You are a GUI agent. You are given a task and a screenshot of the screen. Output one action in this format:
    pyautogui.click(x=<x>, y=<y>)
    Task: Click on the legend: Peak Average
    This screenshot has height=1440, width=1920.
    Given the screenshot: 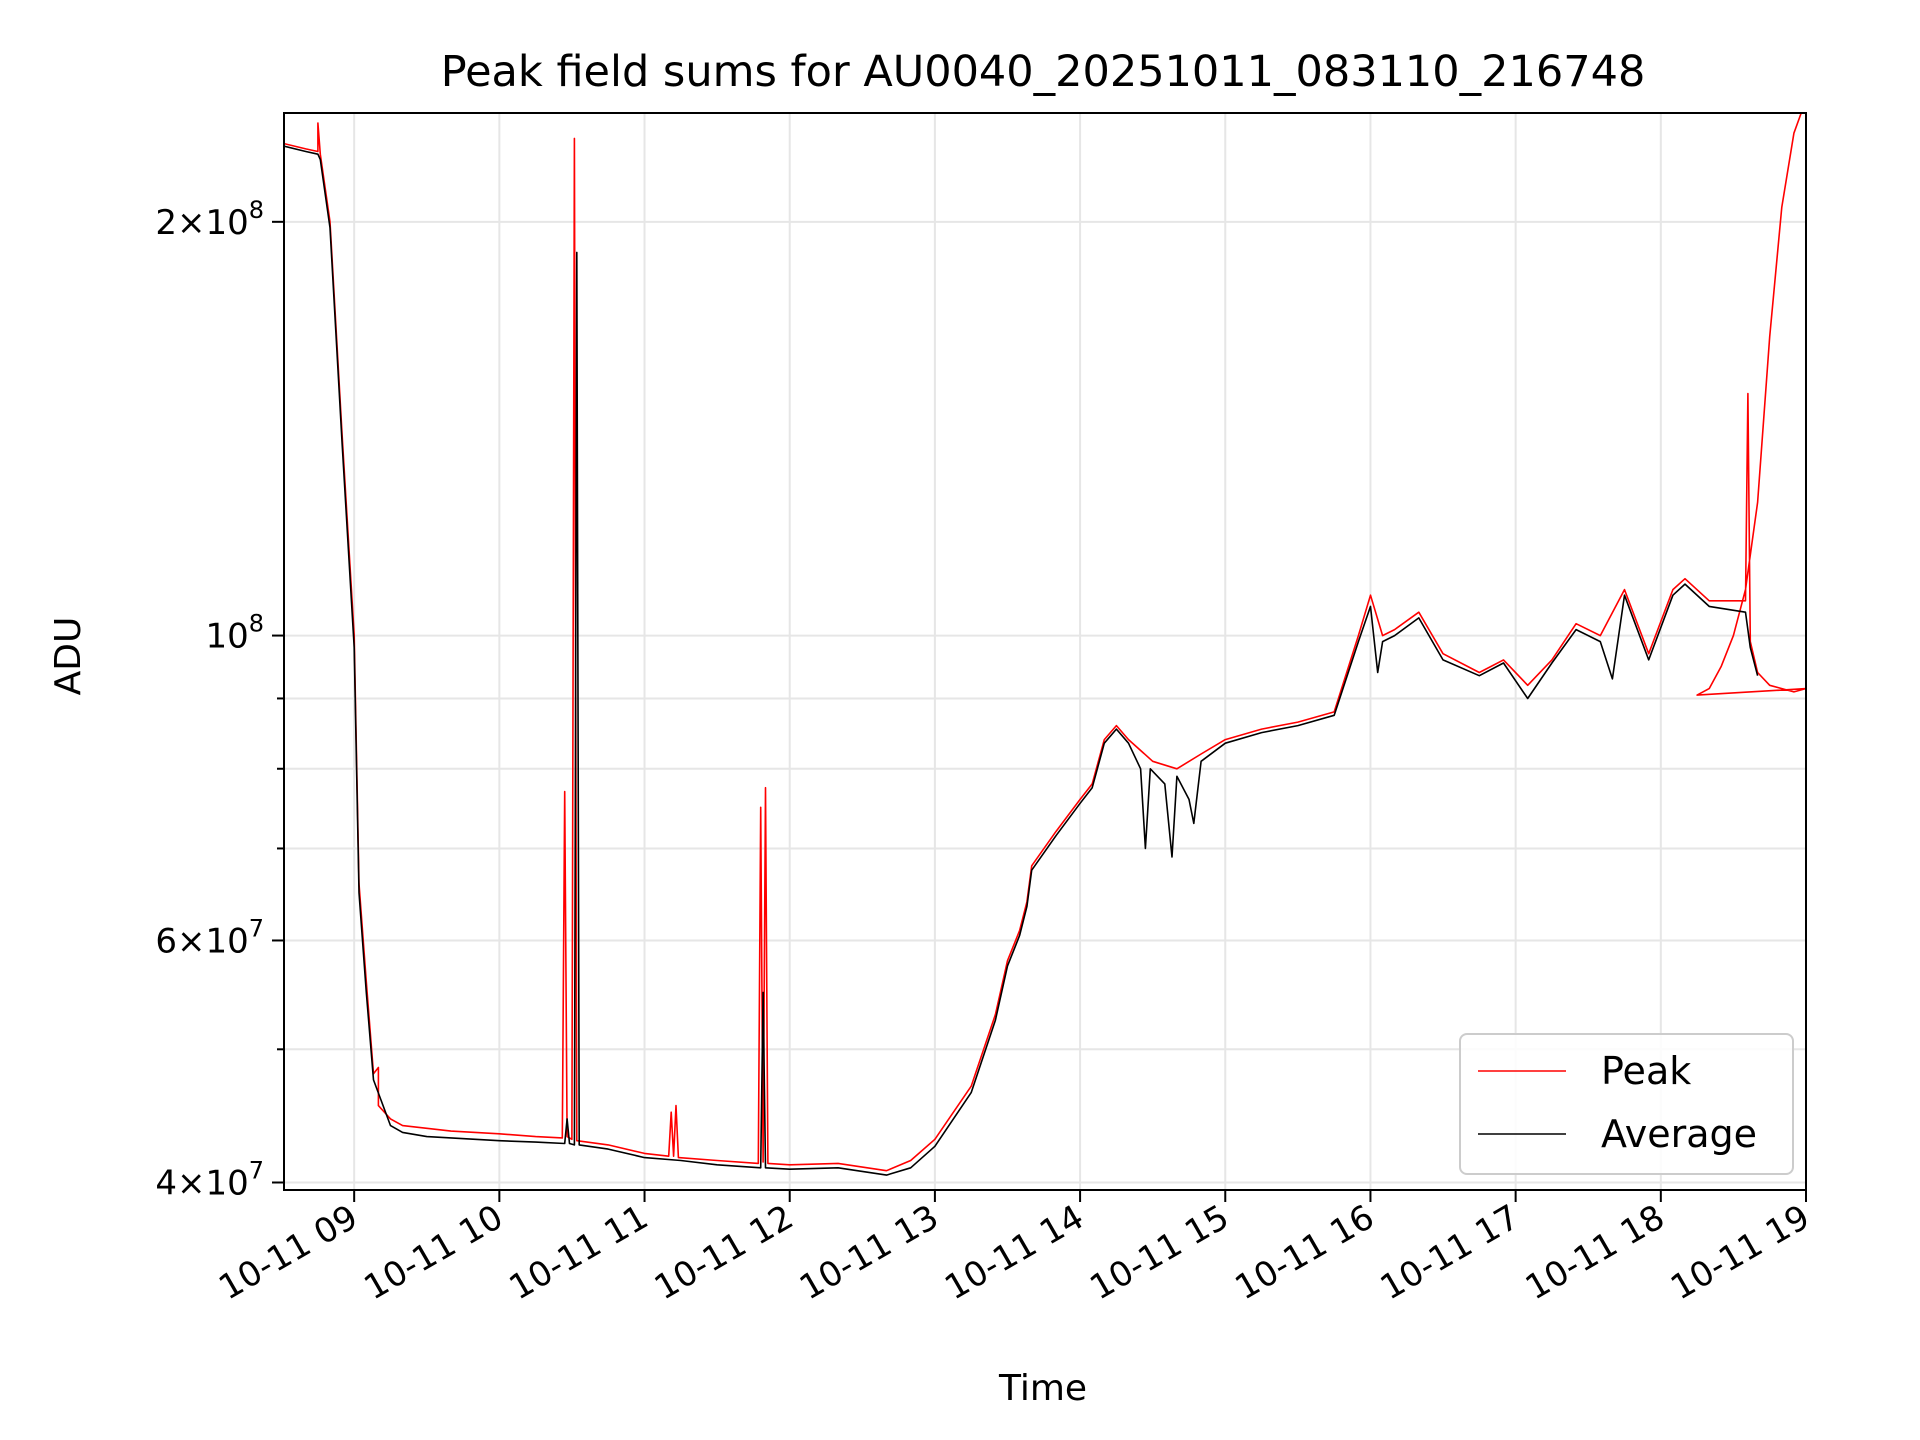 What is the action you would take?
    pyautogui.click(x=1626, y=1104)
    